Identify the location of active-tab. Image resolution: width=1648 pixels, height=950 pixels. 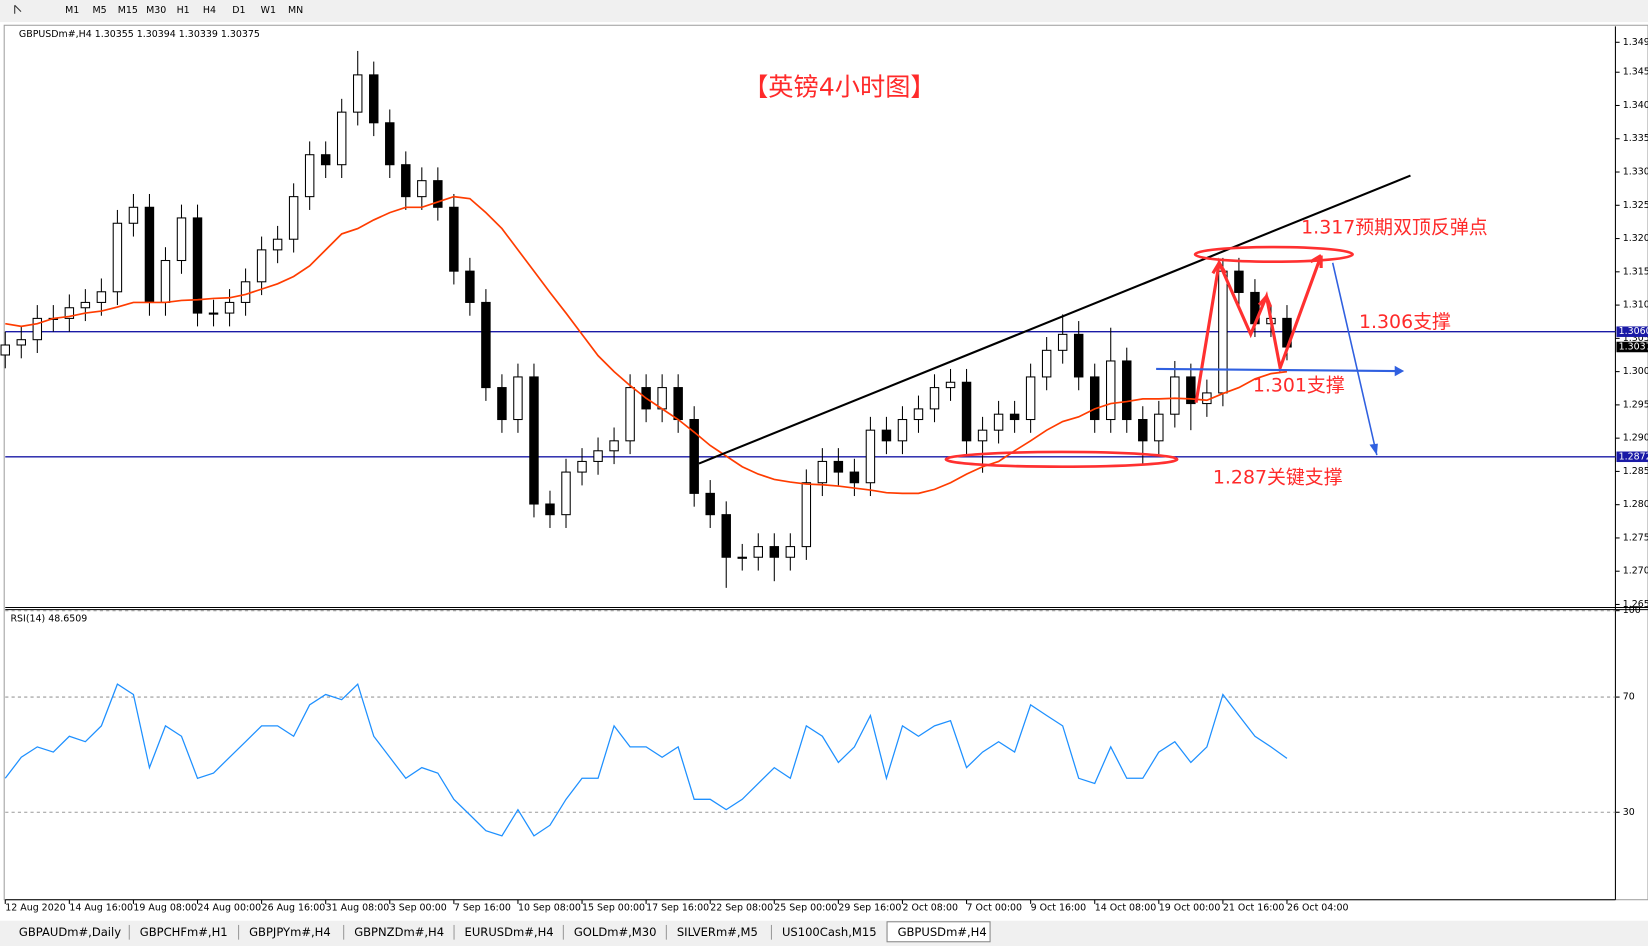
(938, 932).